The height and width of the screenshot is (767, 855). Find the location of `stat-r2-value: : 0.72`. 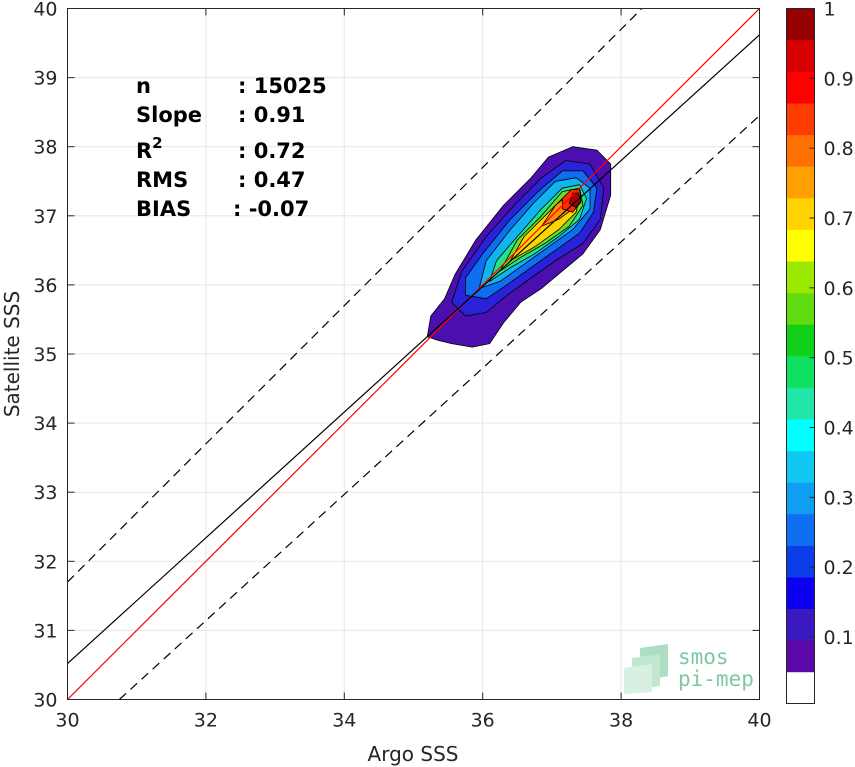

stat-r2-value: : 0.72 is located at coordinates (272, 151).